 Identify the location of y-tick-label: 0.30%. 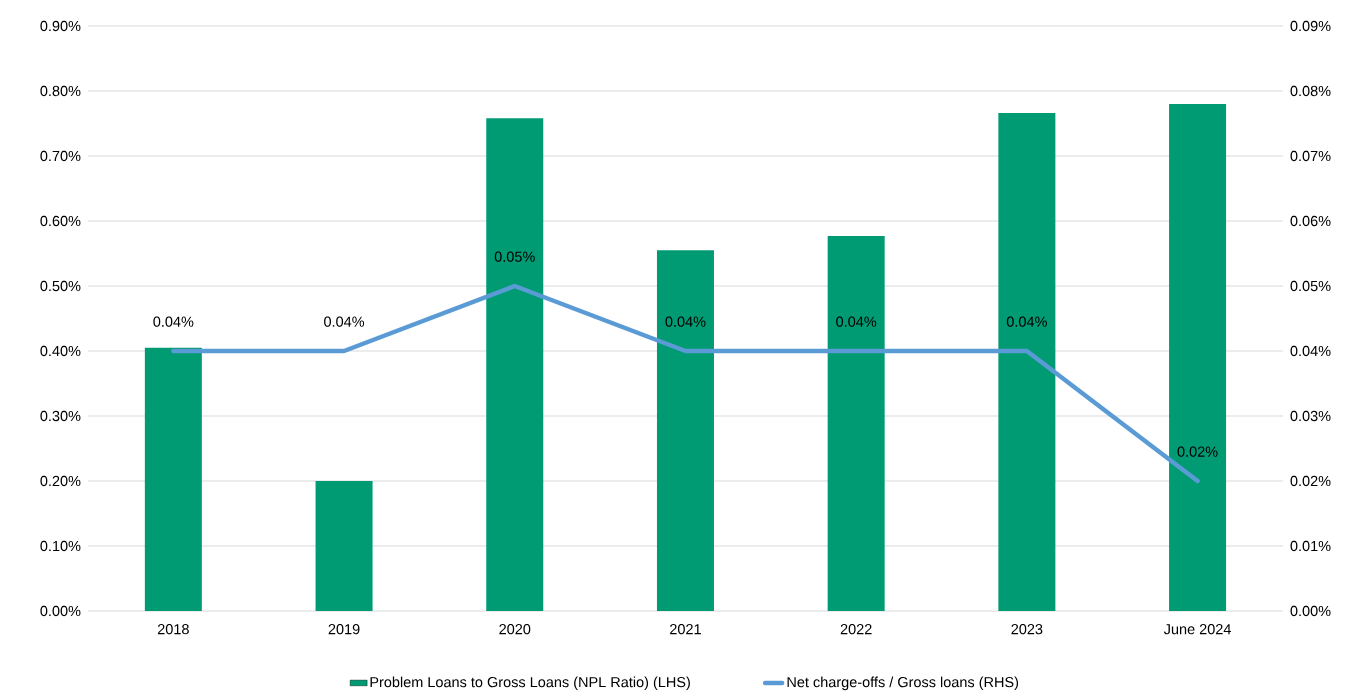
(60, 416).